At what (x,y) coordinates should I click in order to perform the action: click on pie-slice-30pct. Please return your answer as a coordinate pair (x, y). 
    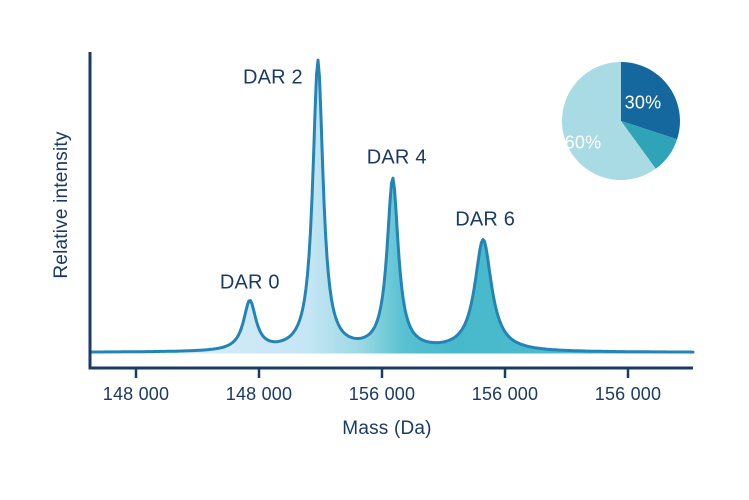
    Looking at the image, I should click on (650, 101).